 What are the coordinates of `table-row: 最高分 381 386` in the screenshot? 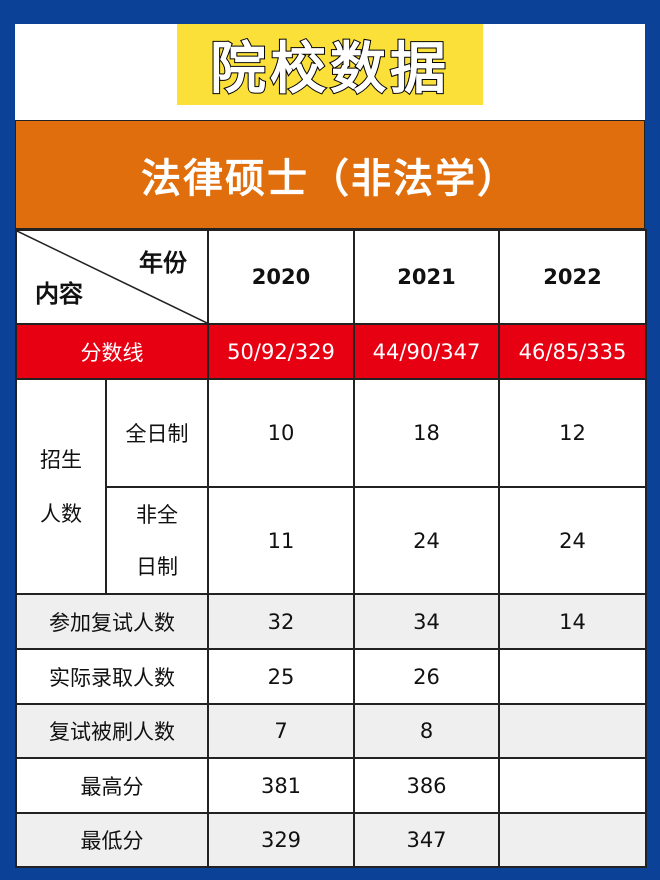 It's located at (331, 785).